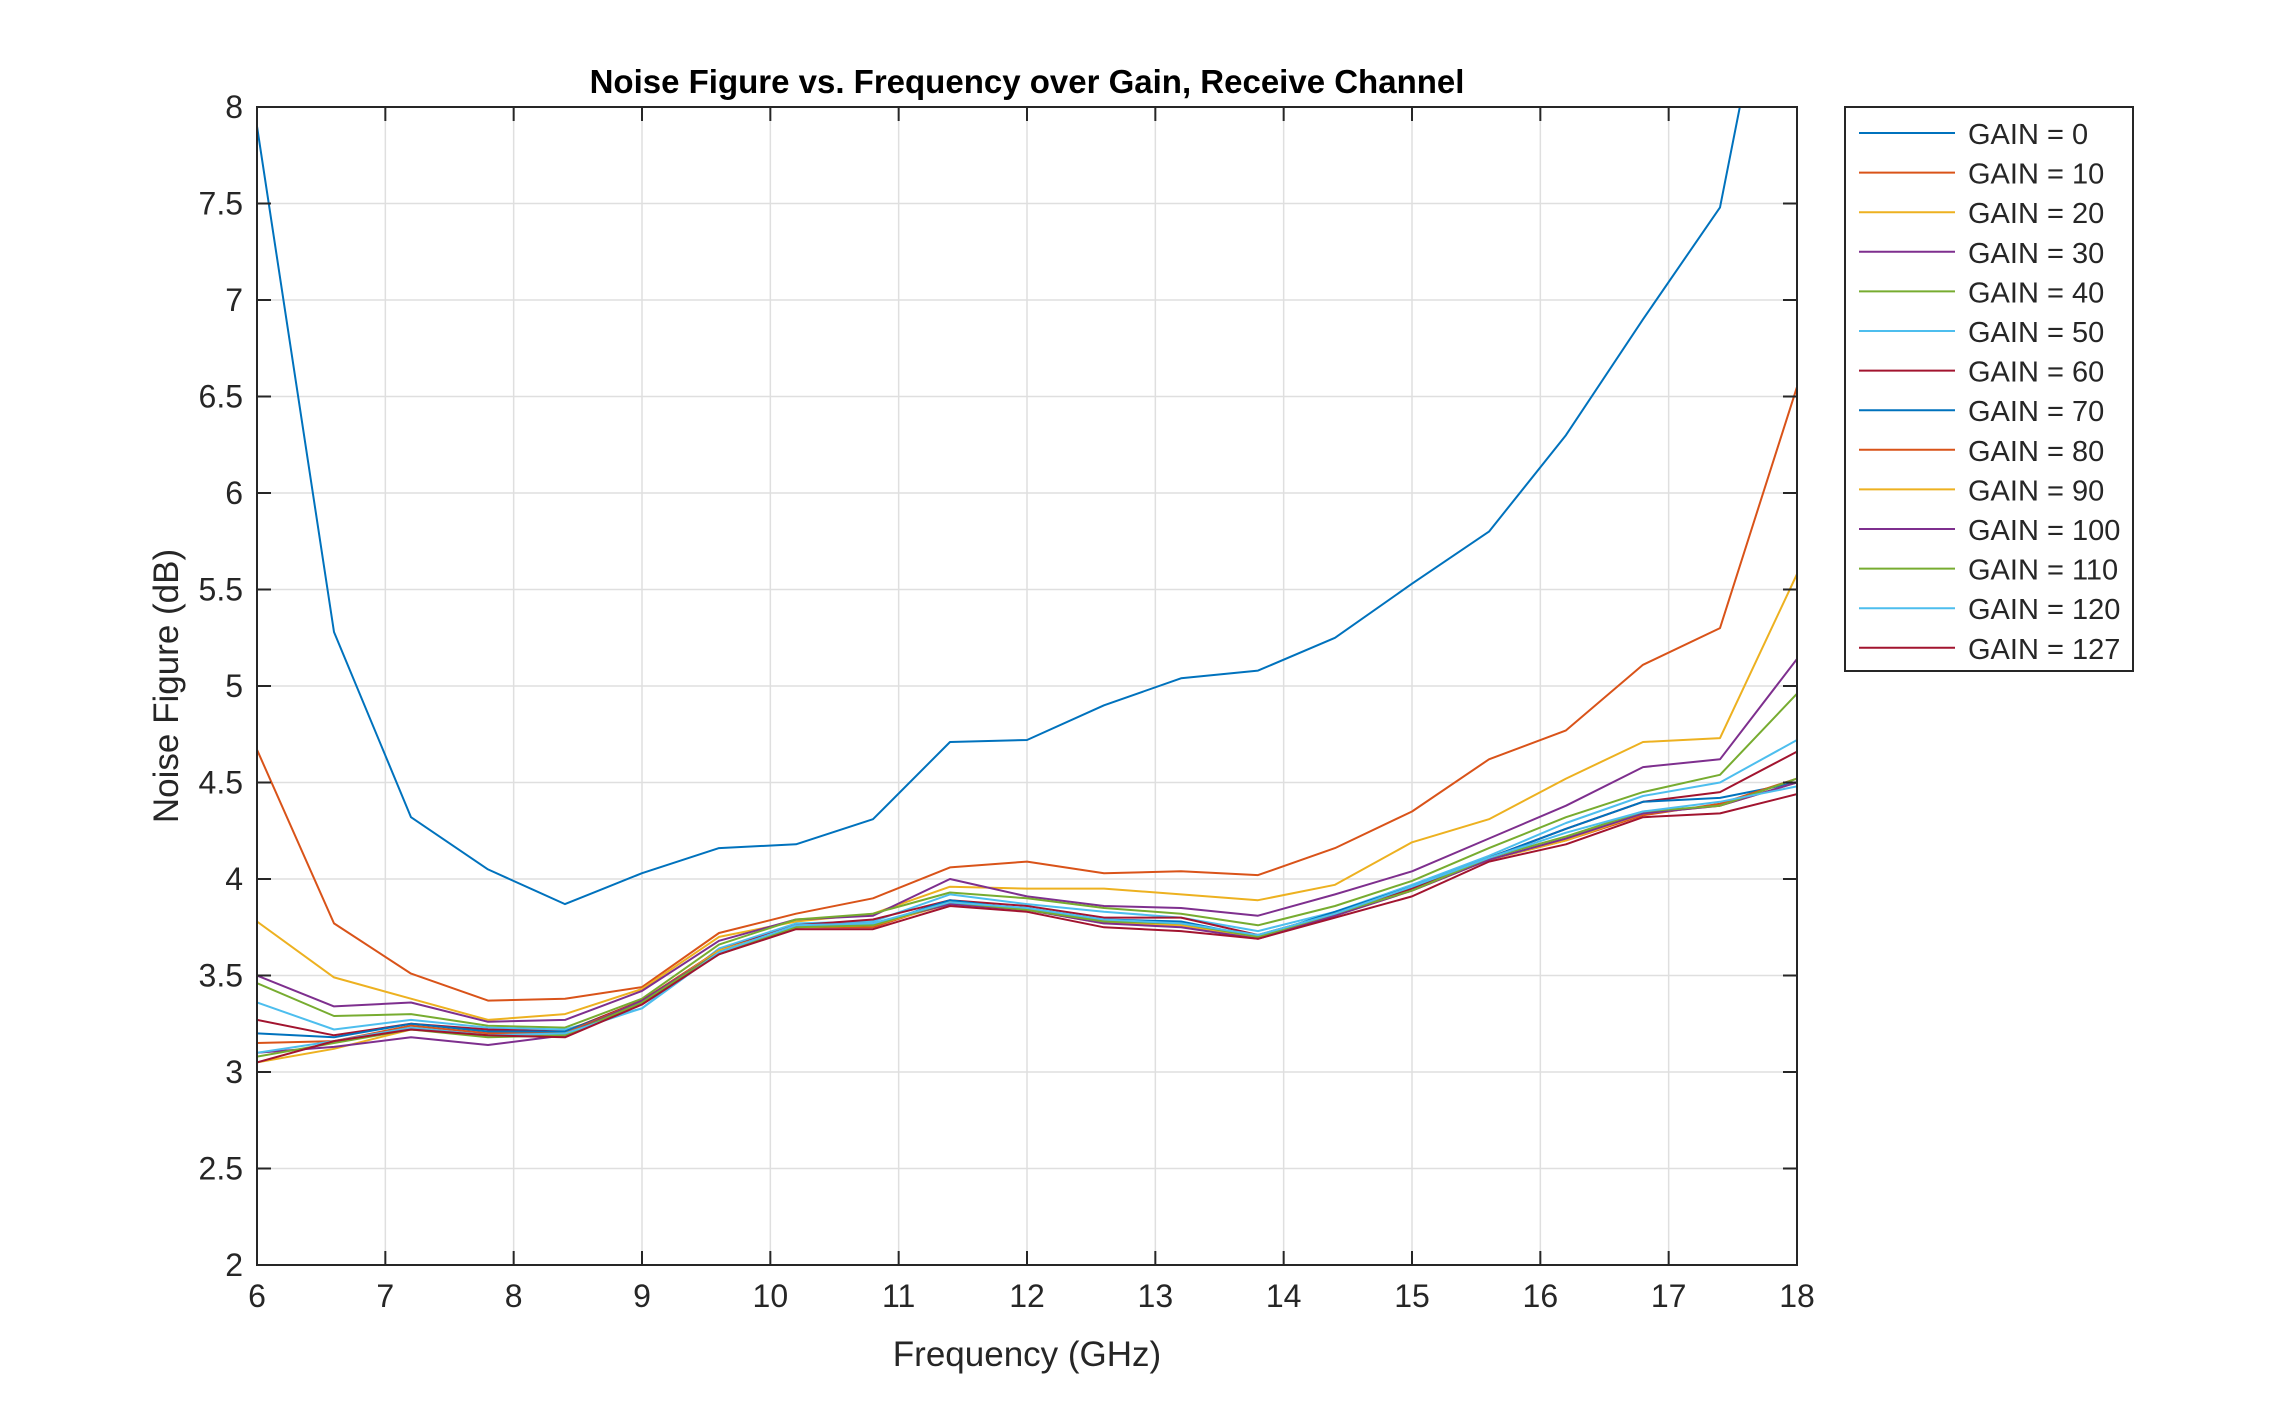 Image resolution: width=2294 pixels, height=1409 pixels. I want to click on y-tick-label: 8, so click(234, 107).